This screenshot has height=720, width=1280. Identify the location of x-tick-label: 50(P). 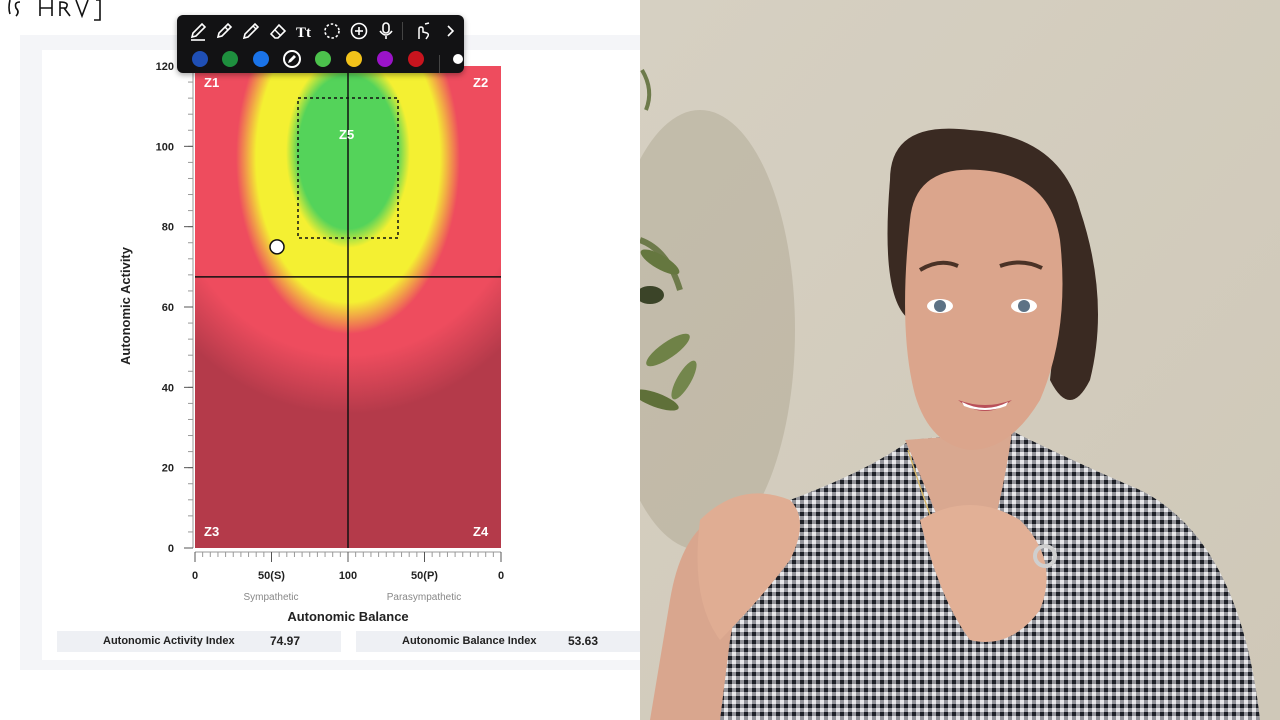
(424, 576).